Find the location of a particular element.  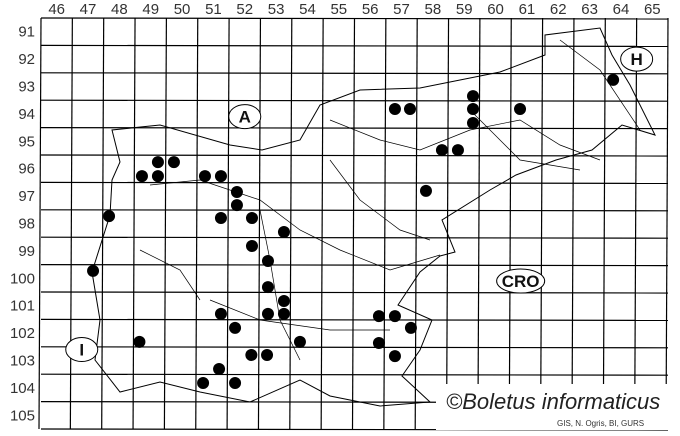

column-labels: 46 47 48 49 50 51 52 53 54 55 56 57 58 59 60 61 62 63 64 65 is located at coordinates (354, 9).